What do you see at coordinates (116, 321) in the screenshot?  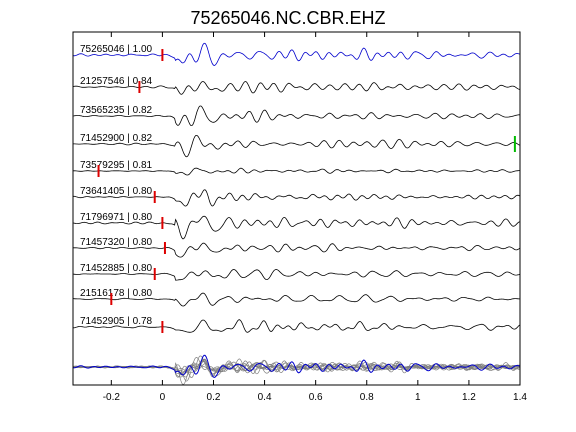 I see `trace-label-71452905: 71452905 | 0.78` at bounding box center [116, 321].